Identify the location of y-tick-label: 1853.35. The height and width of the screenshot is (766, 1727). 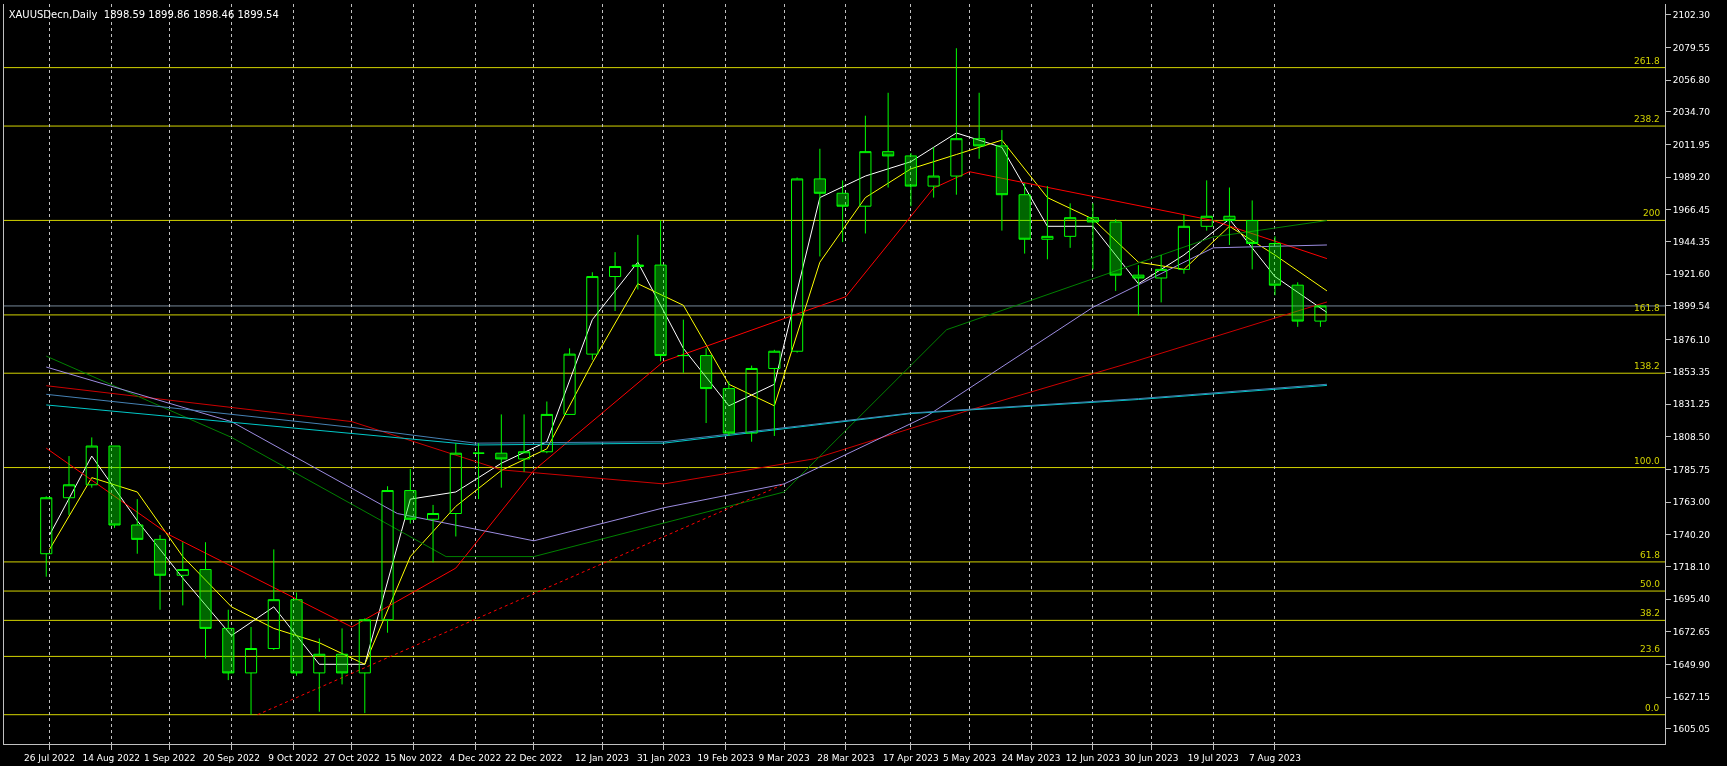
(1691, 372).